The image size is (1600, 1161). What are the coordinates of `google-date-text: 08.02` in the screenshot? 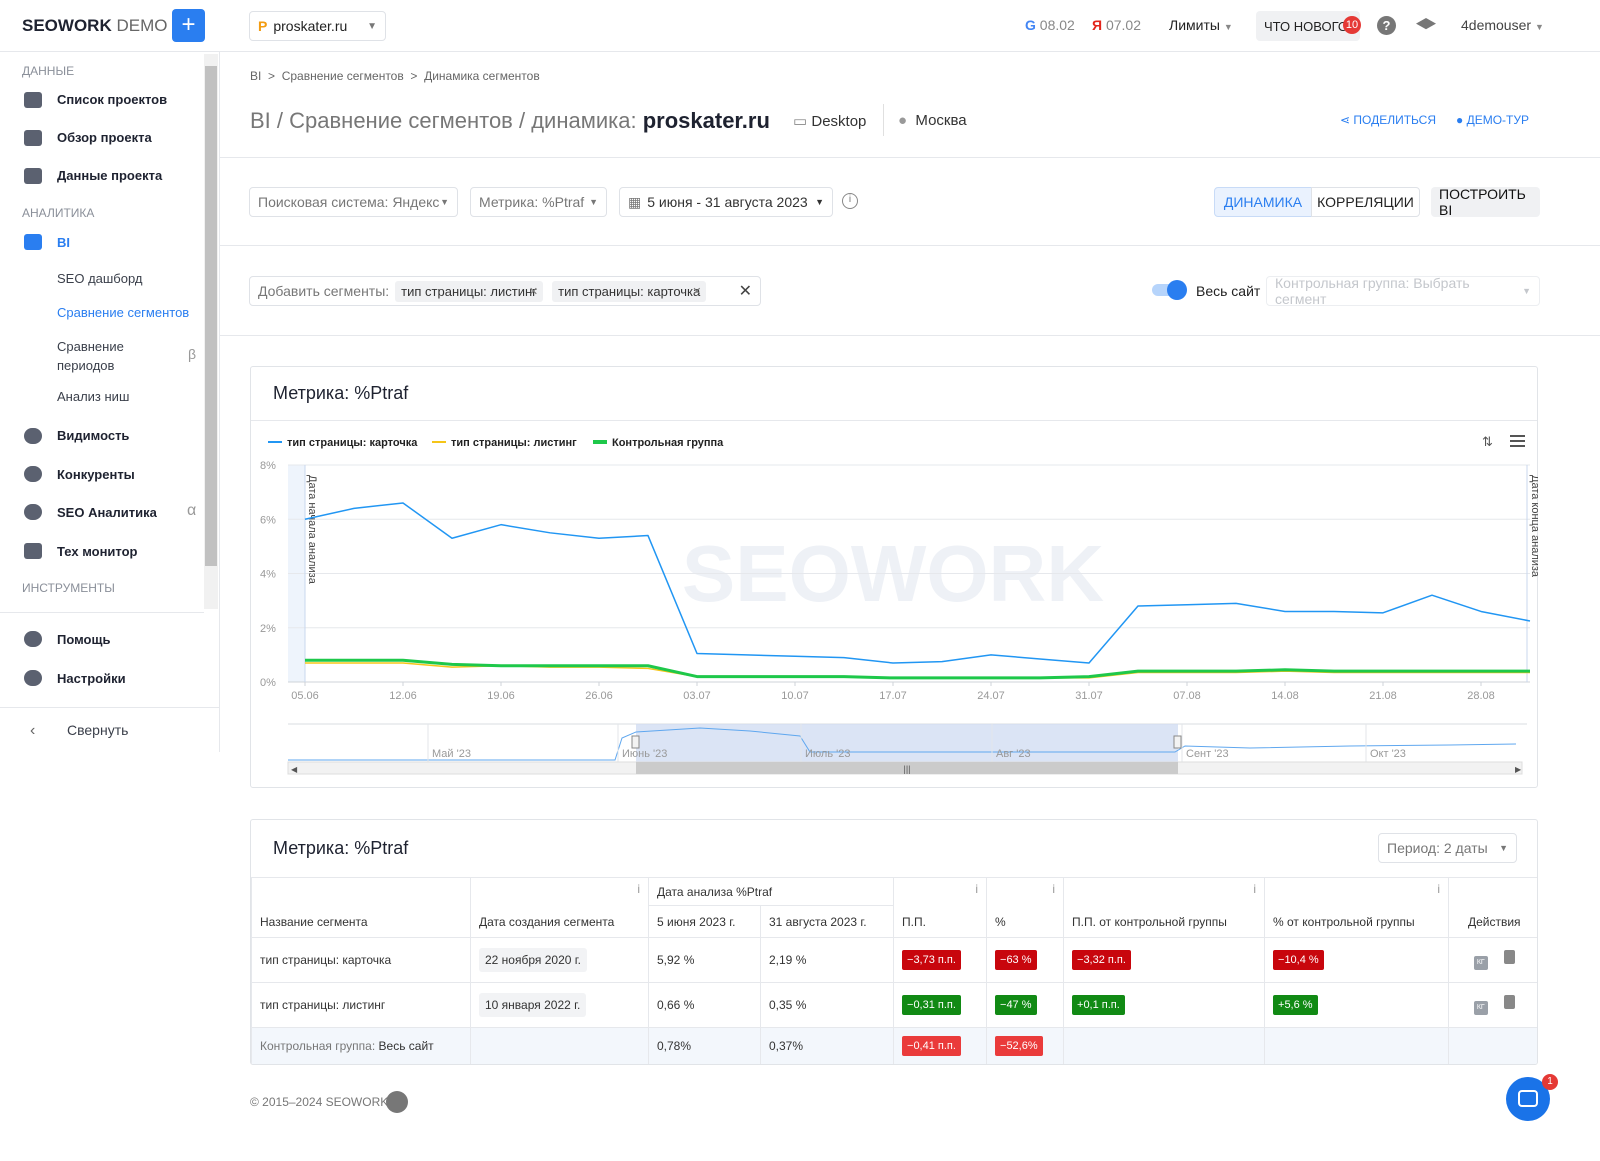 It's located at (1057, 25).